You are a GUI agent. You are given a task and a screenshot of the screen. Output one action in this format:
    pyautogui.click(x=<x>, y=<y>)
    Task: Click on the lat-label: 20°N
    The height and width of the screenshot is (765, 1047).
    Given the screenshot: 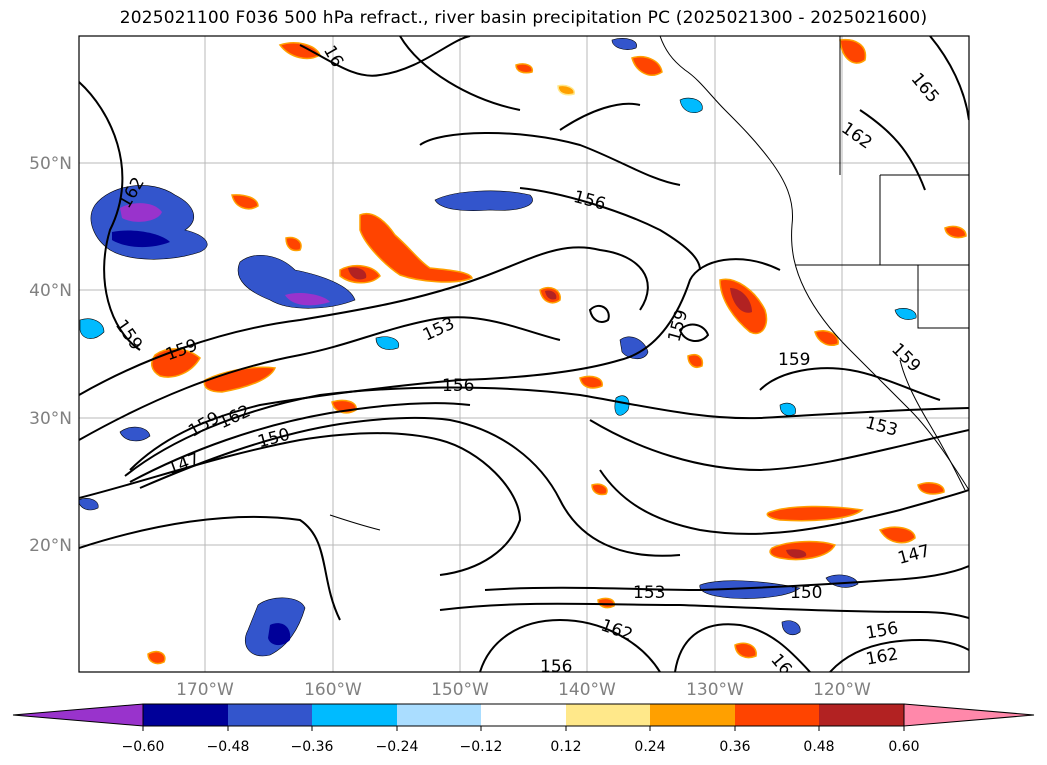 What is the action you would take?
    pyautogui.click(x=50, y=546)
    